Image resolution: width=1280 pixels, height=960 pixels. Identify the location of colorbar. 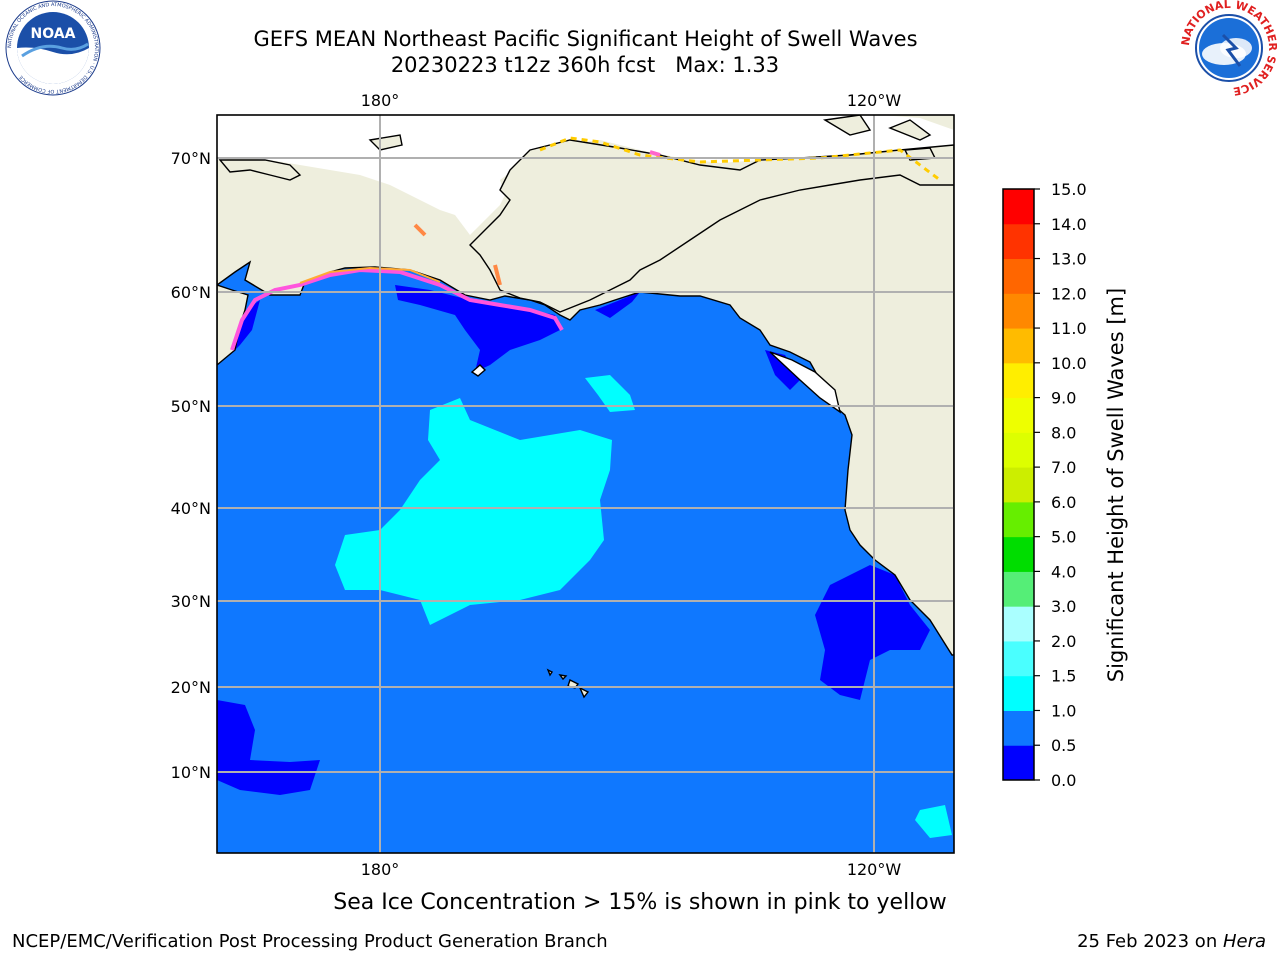
(1018, 484).